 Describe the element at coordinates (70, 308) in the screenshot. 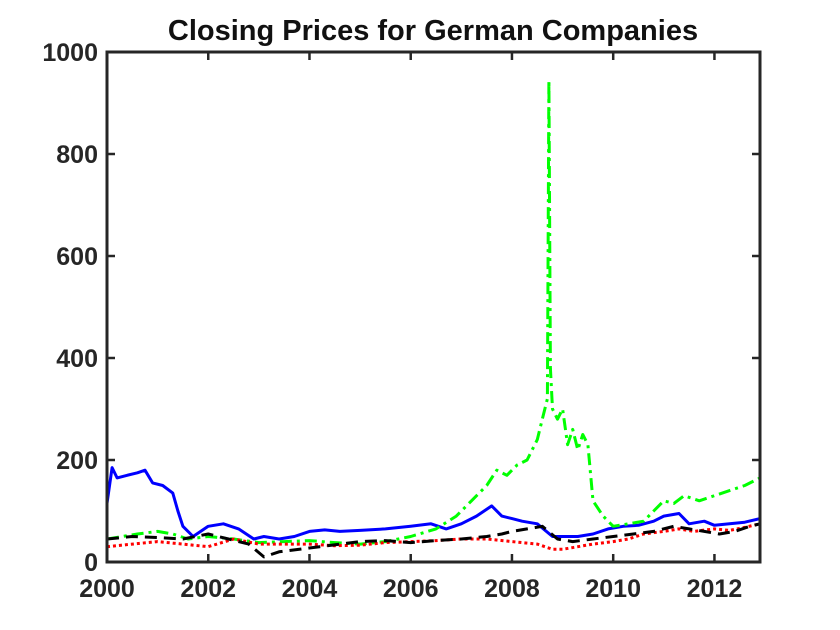

I see `y-tick-labels: 0 200 400 600 800 1000` at that location.